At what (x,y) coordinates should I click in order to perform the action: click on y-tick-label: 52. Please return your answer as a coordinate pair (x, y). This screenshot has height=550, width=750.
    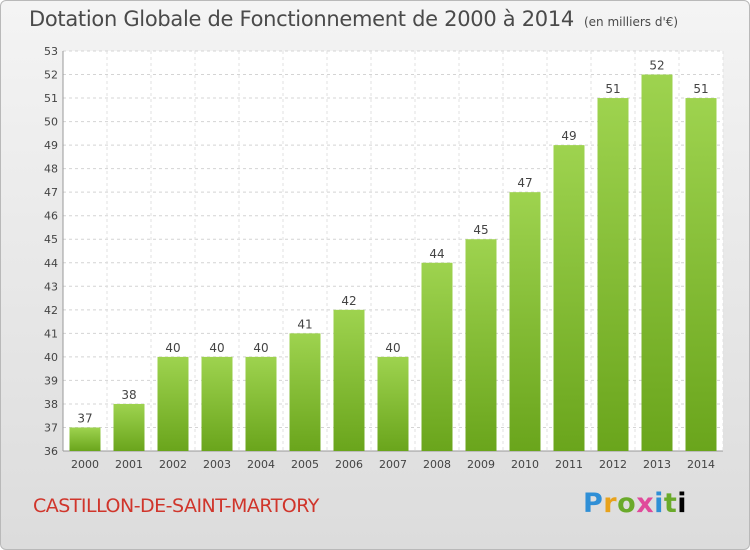
    Looking at the image, I should click on (51, 75).